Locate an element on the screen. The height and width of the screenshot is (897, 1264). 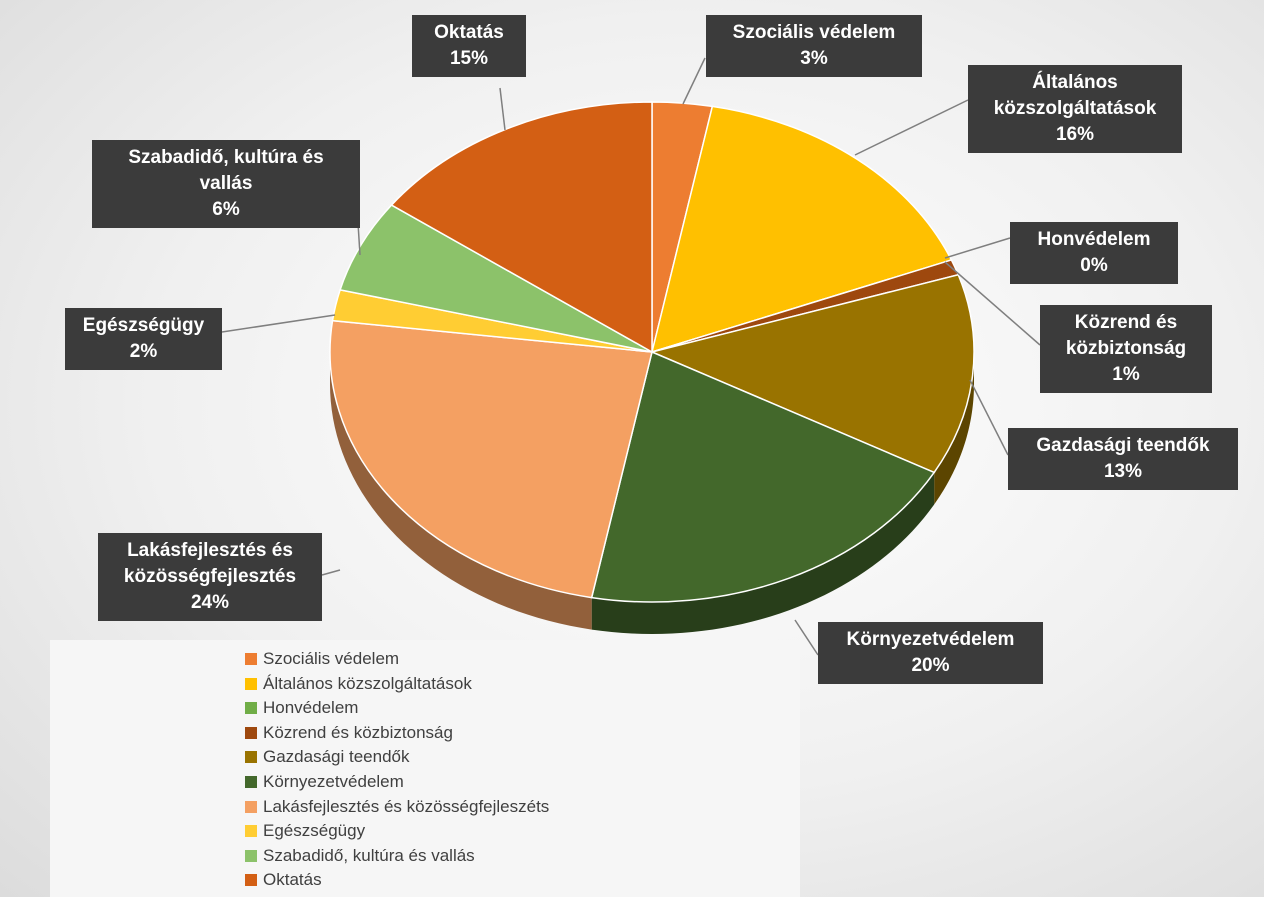
label-name: Közrend és közbiztonság is located at coordinates (1126, 335).